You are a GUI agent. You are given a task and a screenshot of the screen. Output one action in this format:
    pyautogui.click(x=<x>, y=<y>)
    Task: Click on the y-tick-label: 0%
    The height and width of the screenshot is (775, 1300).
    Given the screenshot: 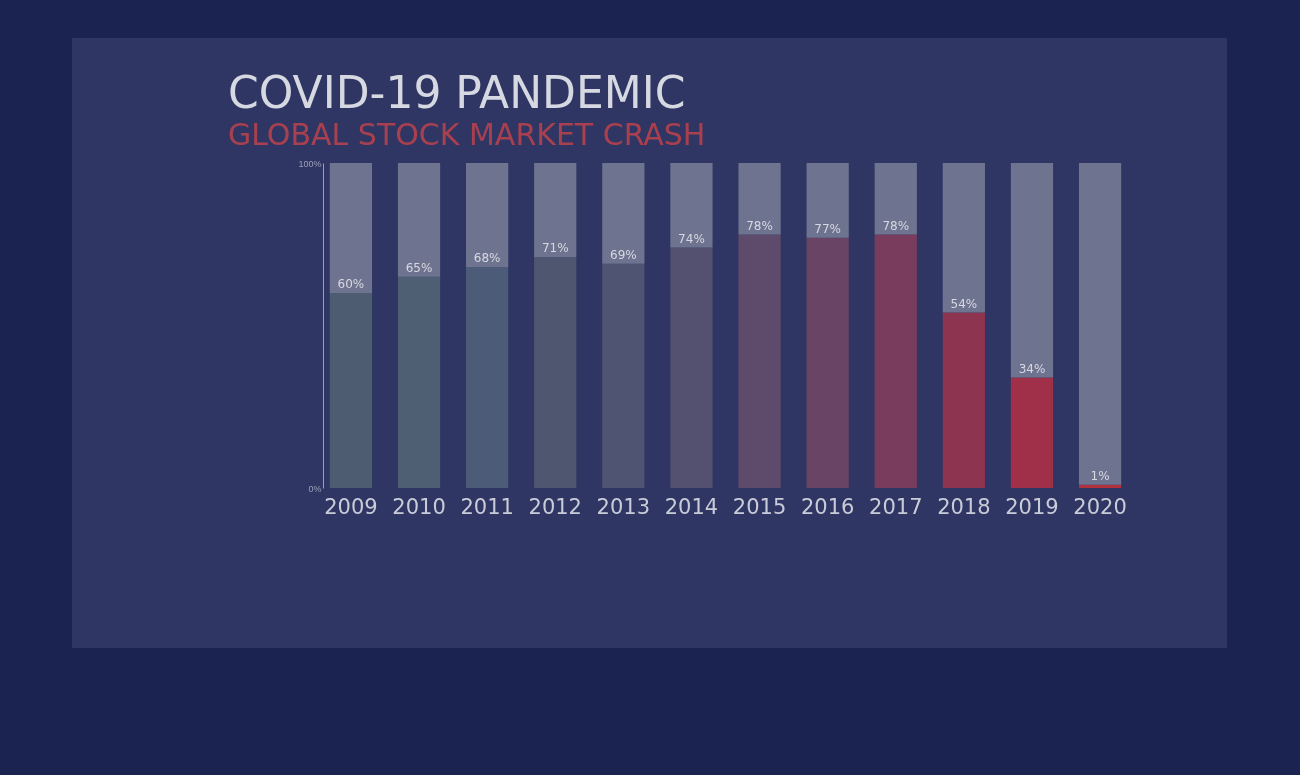 What is the action you would take?
    pyautogui.click(x=315, y=488)
    